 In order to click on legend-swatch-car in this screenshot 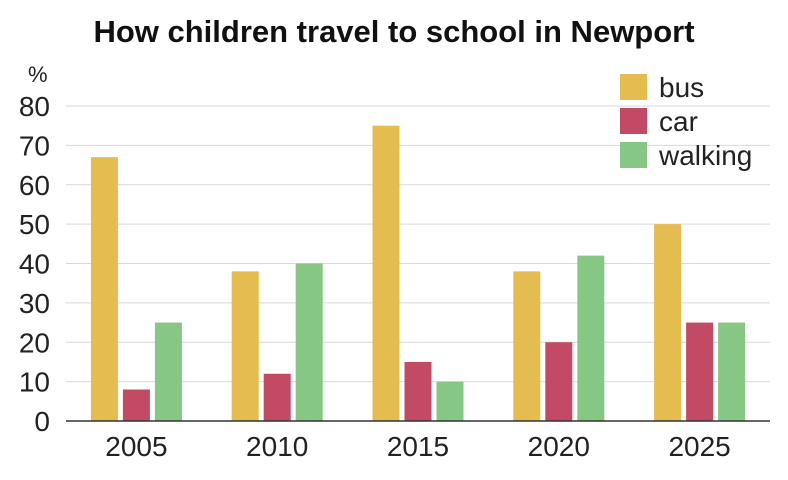, I will do `click(633, 121)`.